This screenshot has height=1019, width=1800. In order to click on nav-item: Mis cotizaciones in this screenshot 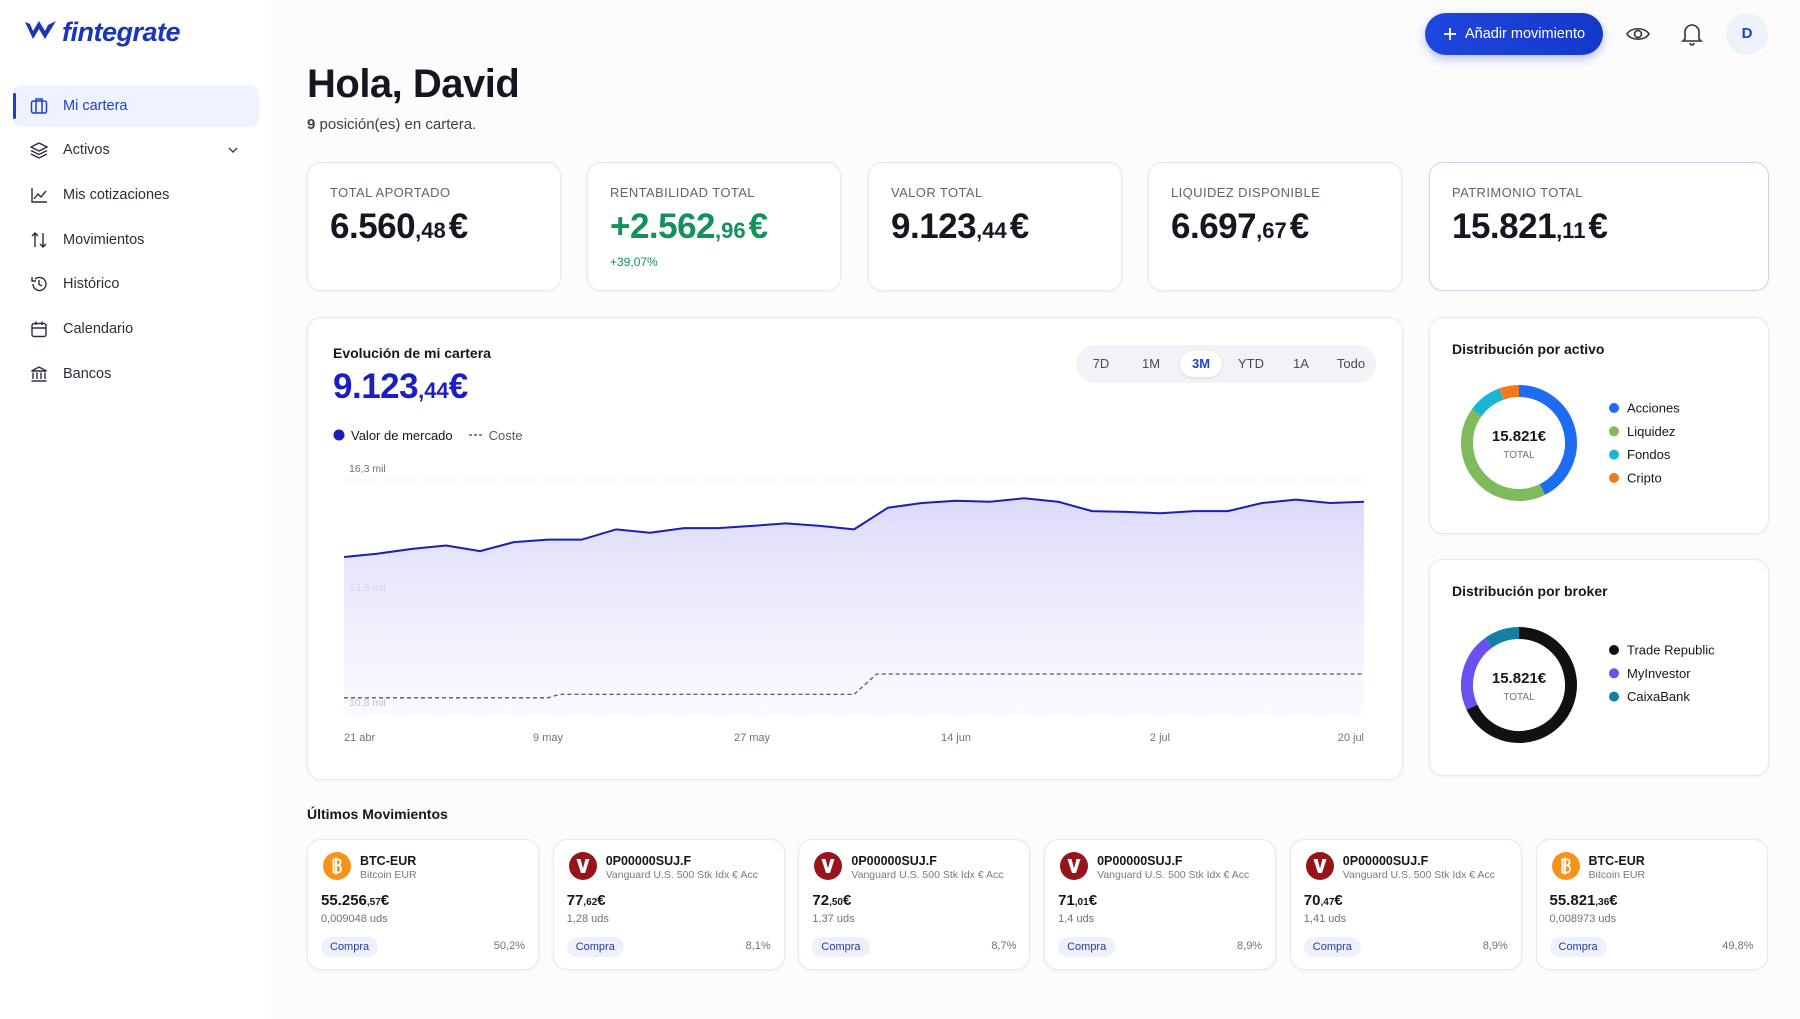, I will do `click(136, 195)`.